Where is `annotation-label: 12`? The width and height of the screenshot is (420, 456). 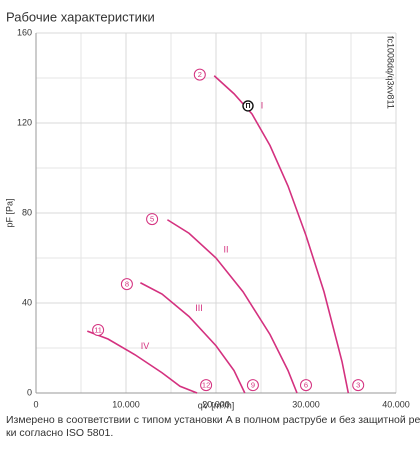
annotation-label: 12 is located at coordinates (206, 385).